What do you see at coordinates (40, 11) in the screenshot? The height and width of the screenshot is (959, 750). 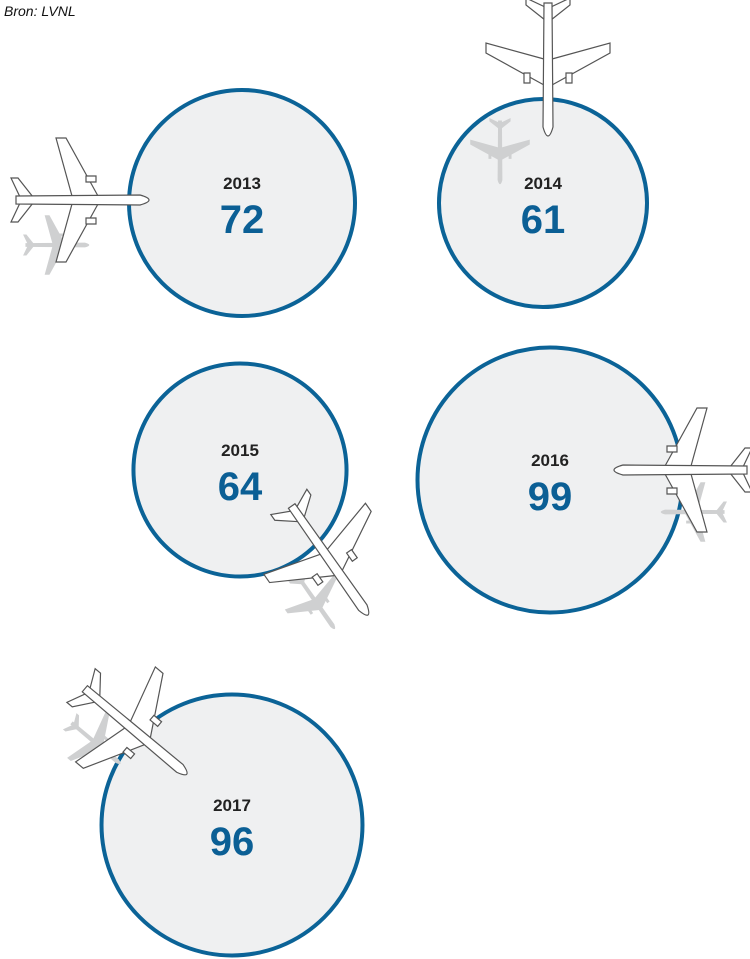 I see `source-note: Bron: LVNL` at bounding box center [40, 11].